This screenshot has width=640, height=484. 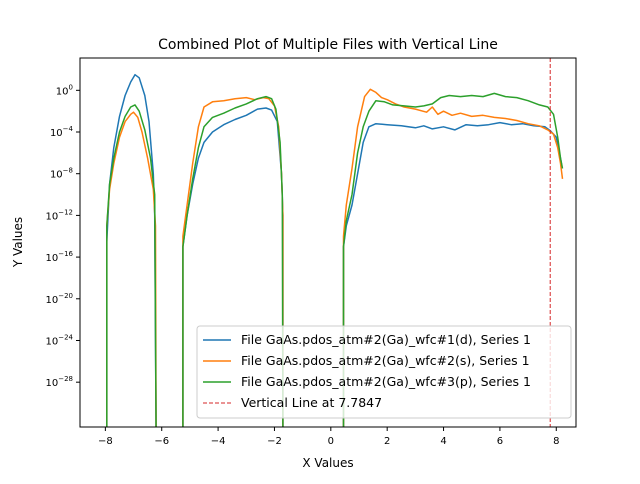 What do you see at coordinates (500, 441) in the screenshot?
I see `x-tick-label-8: 6` at bounding box center [500, 441].